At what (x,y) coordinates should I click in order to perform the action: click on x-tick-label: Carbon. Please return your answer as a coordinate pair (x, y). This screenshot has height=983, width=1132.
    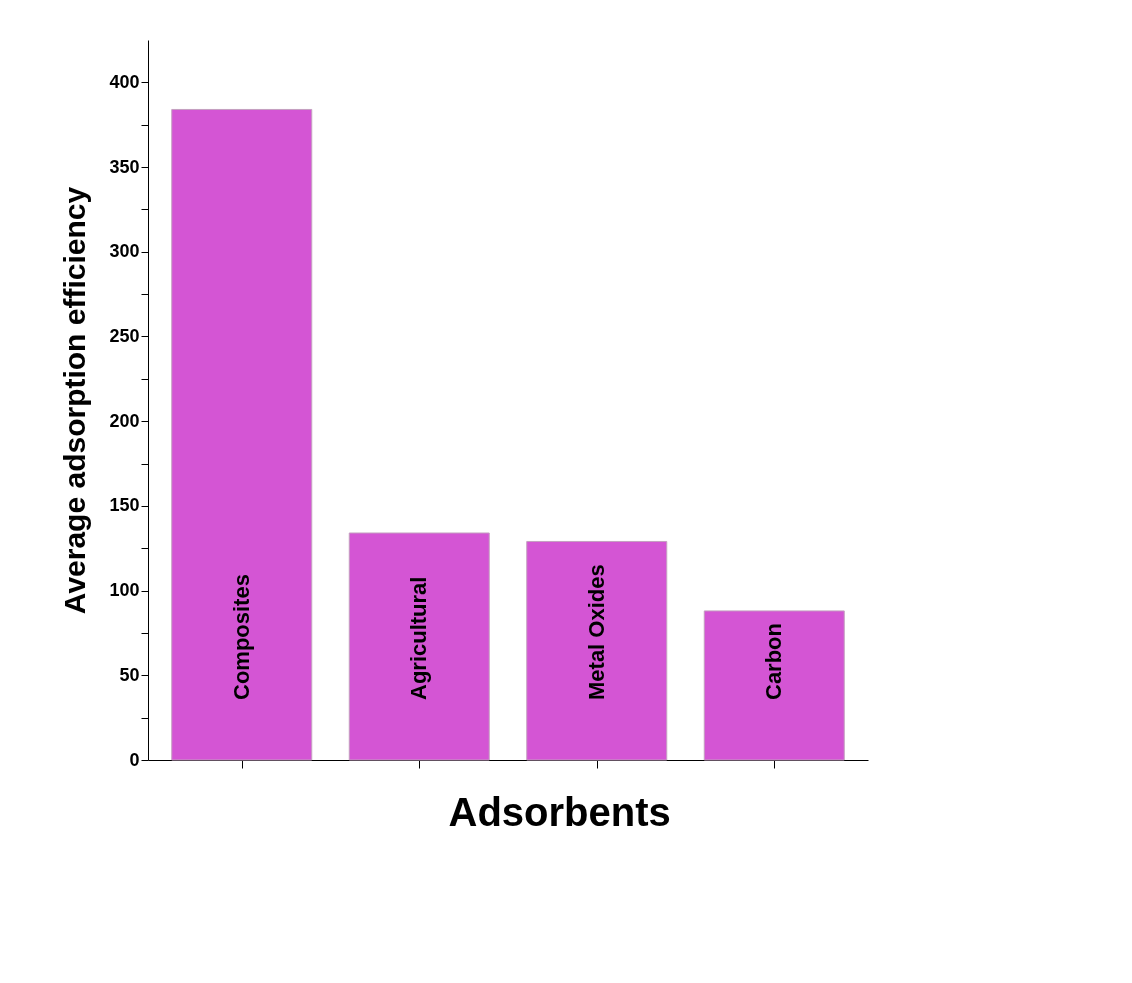
    Looking at the image, I should click on (774, 661).